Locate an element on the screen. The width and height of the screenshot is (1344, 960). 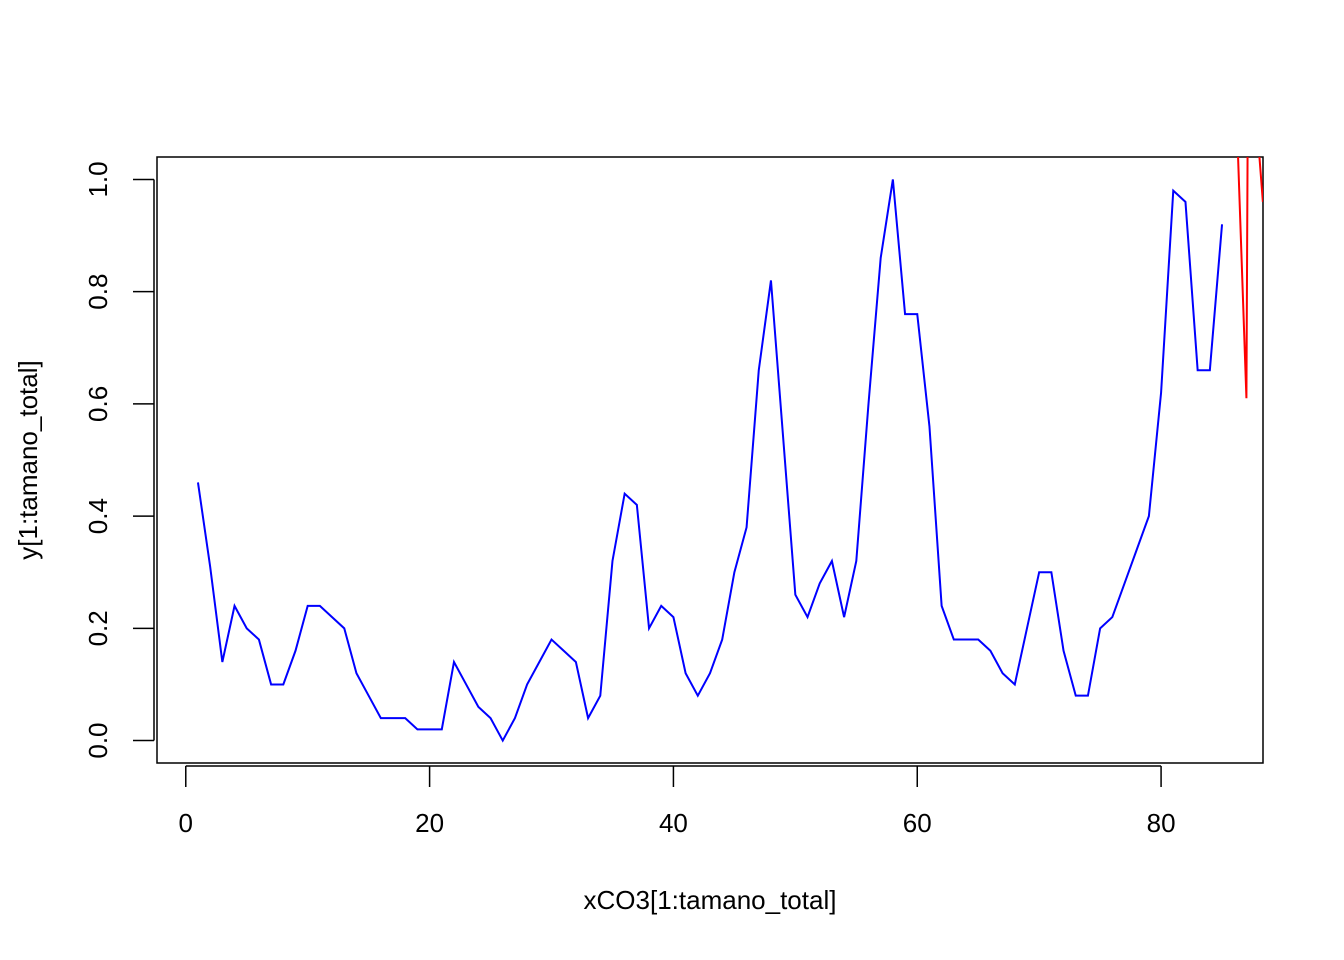
x-tick-label: 20 is located at coordinates (429, 823).